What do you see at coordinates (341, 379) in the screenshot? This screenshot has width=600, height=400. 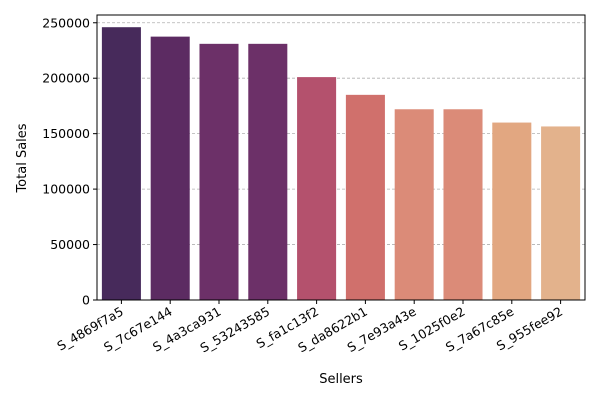 I see `x-axis-label: Sellers` at bounding box center [341, 379].